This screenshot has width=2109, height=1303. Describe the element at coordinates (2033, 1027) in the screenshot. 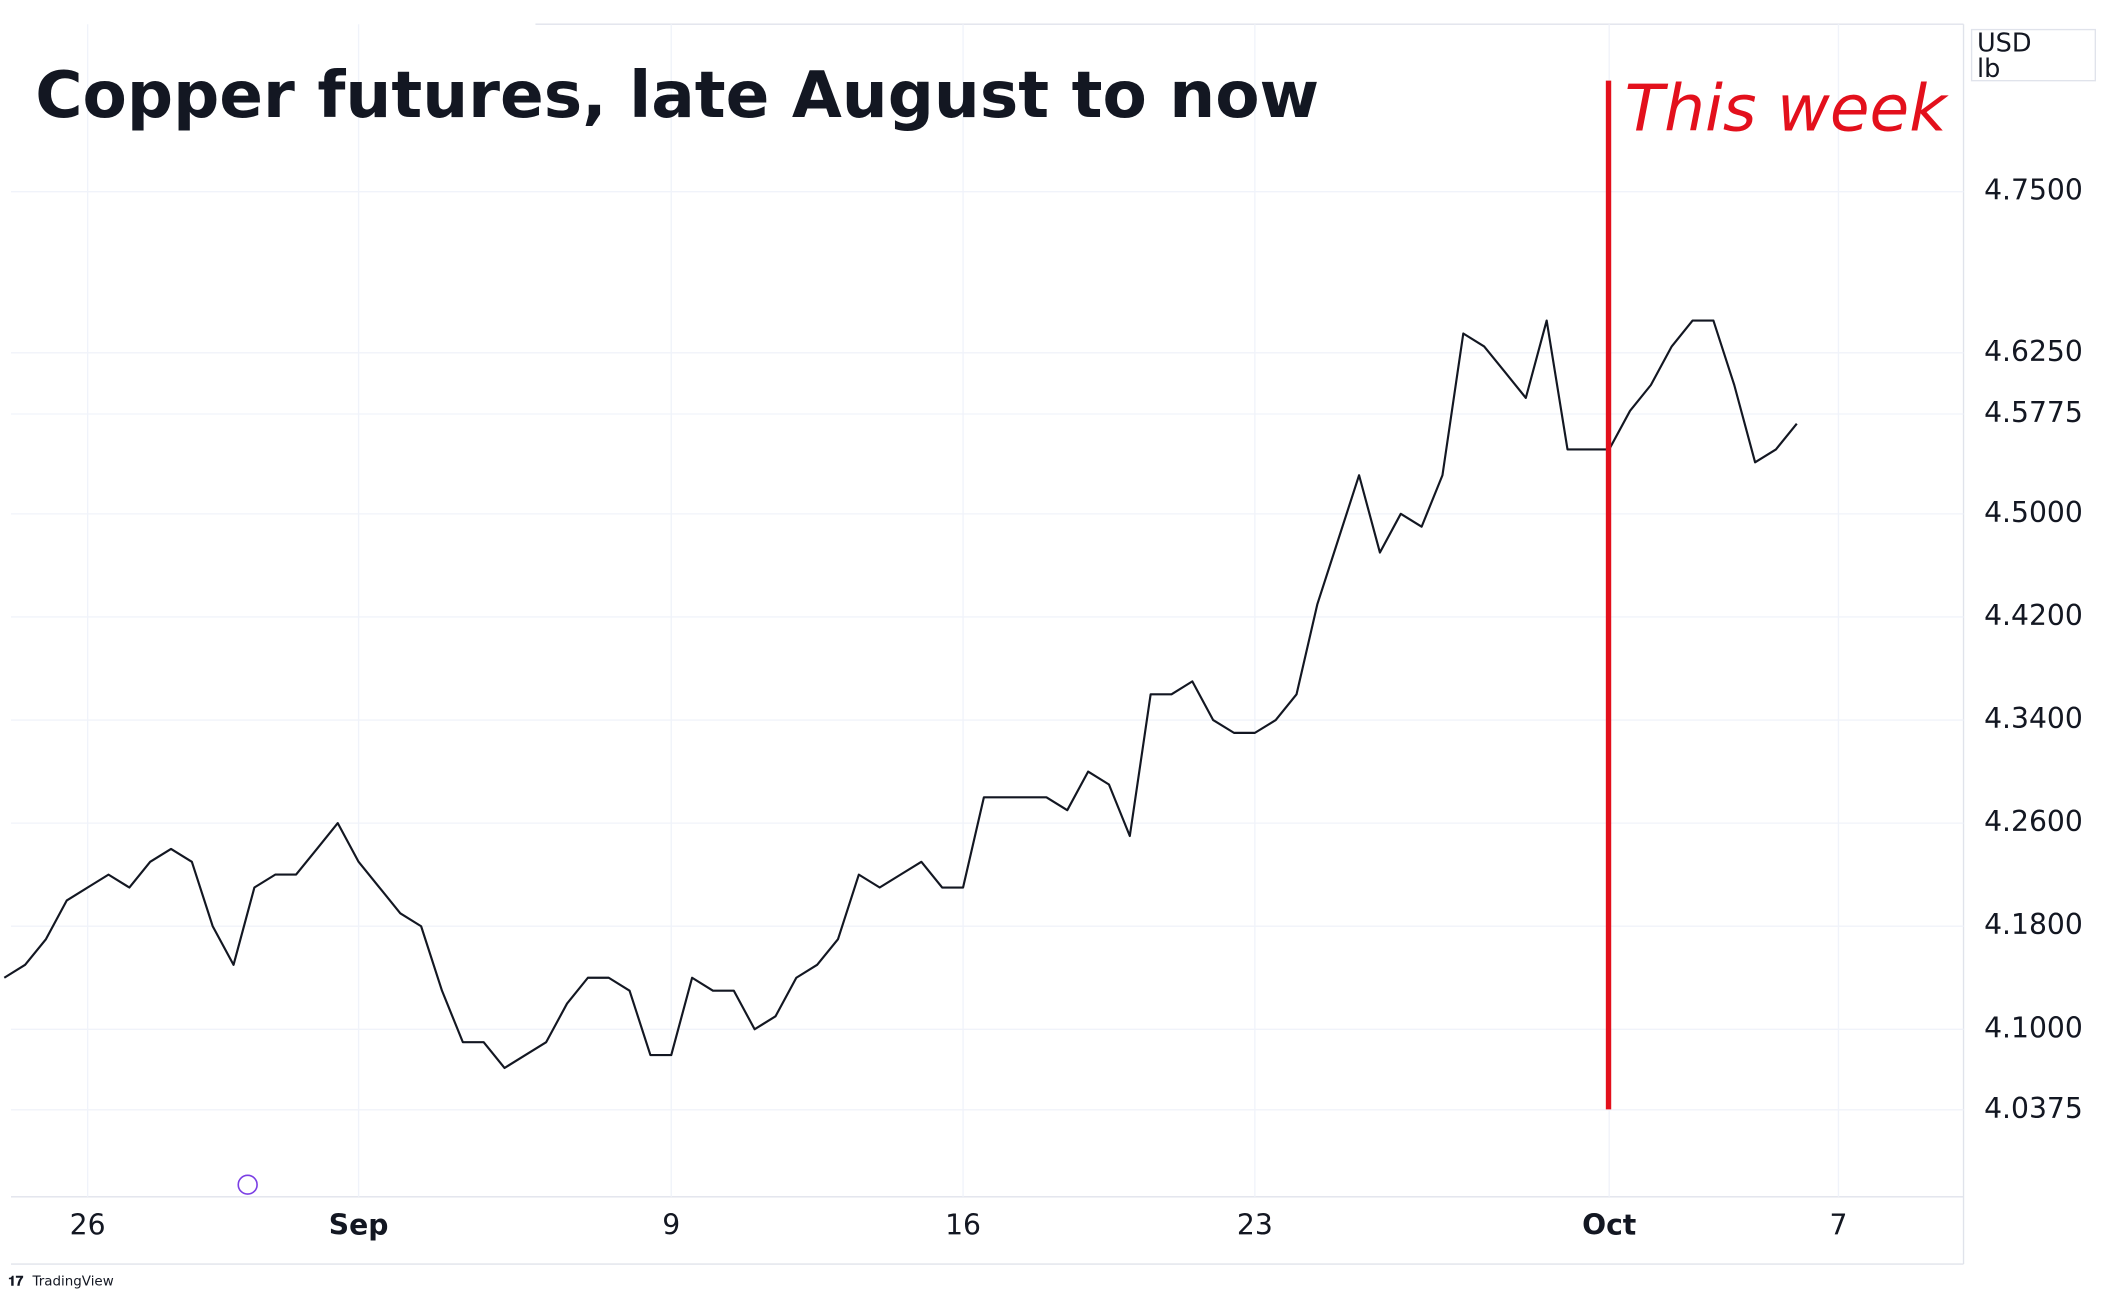

I see `y-tick-label: 4.1000` at that location.